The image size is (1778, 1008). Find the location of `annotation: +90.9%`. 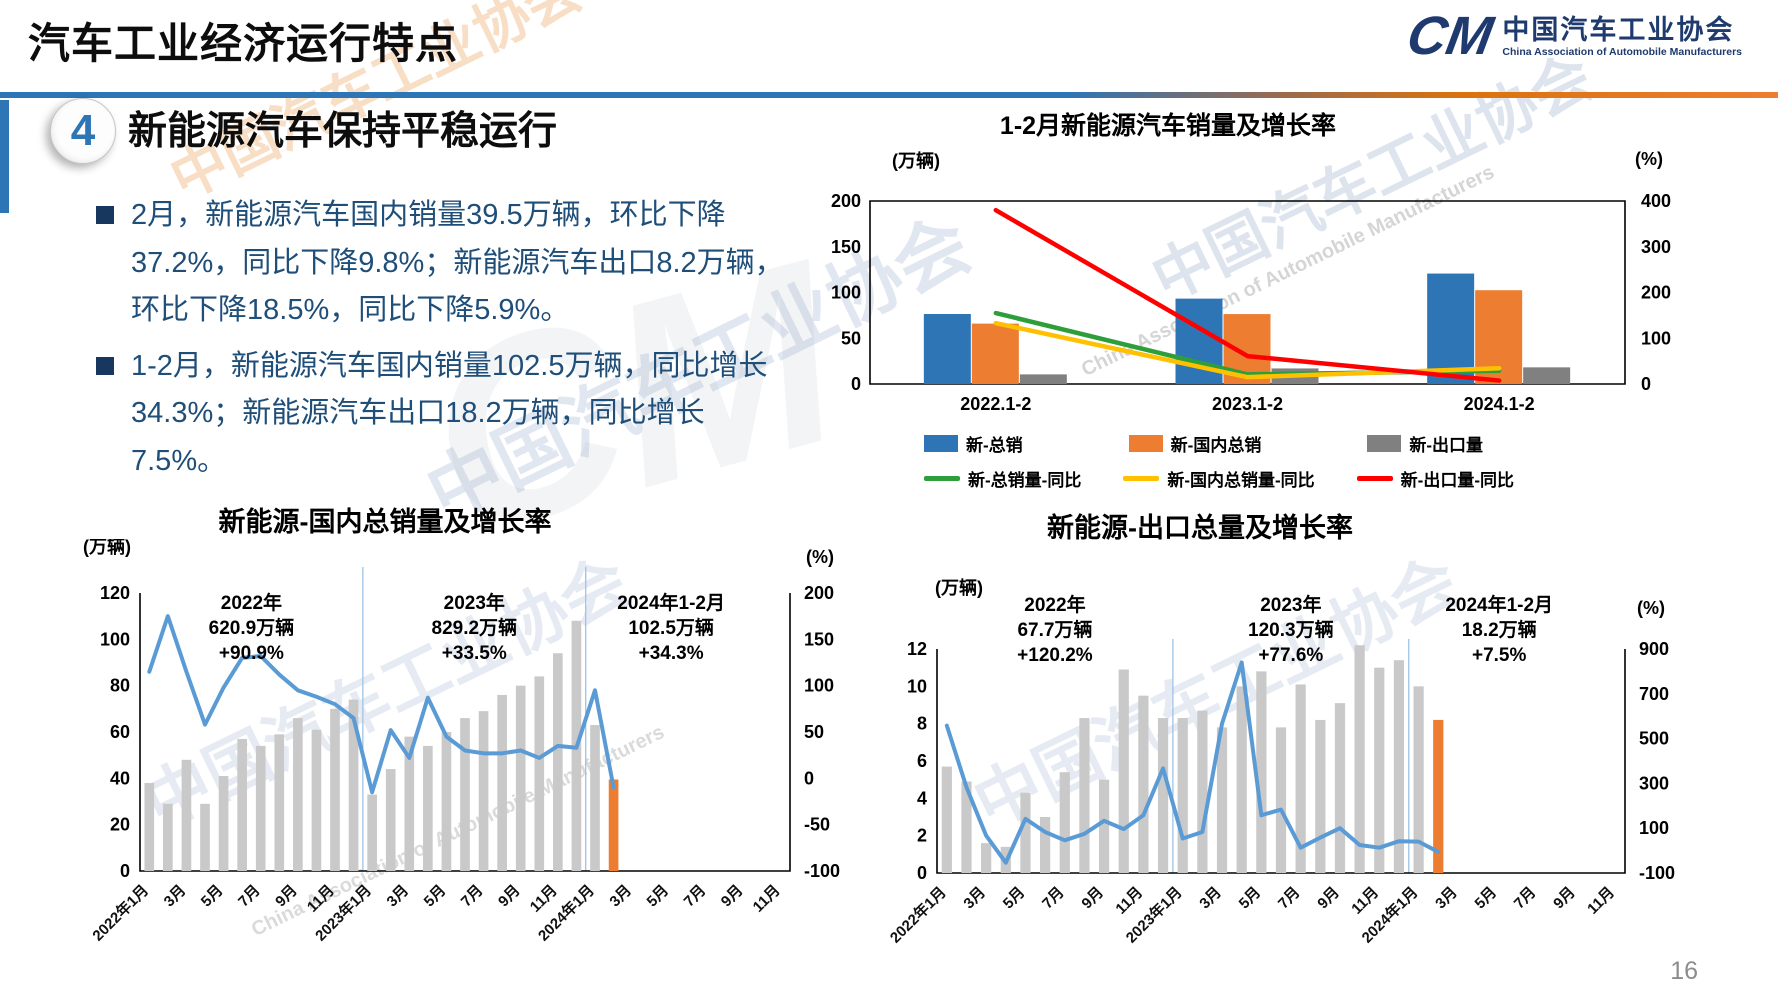

annotation: +90.9% is located at coordinates (251, 653).